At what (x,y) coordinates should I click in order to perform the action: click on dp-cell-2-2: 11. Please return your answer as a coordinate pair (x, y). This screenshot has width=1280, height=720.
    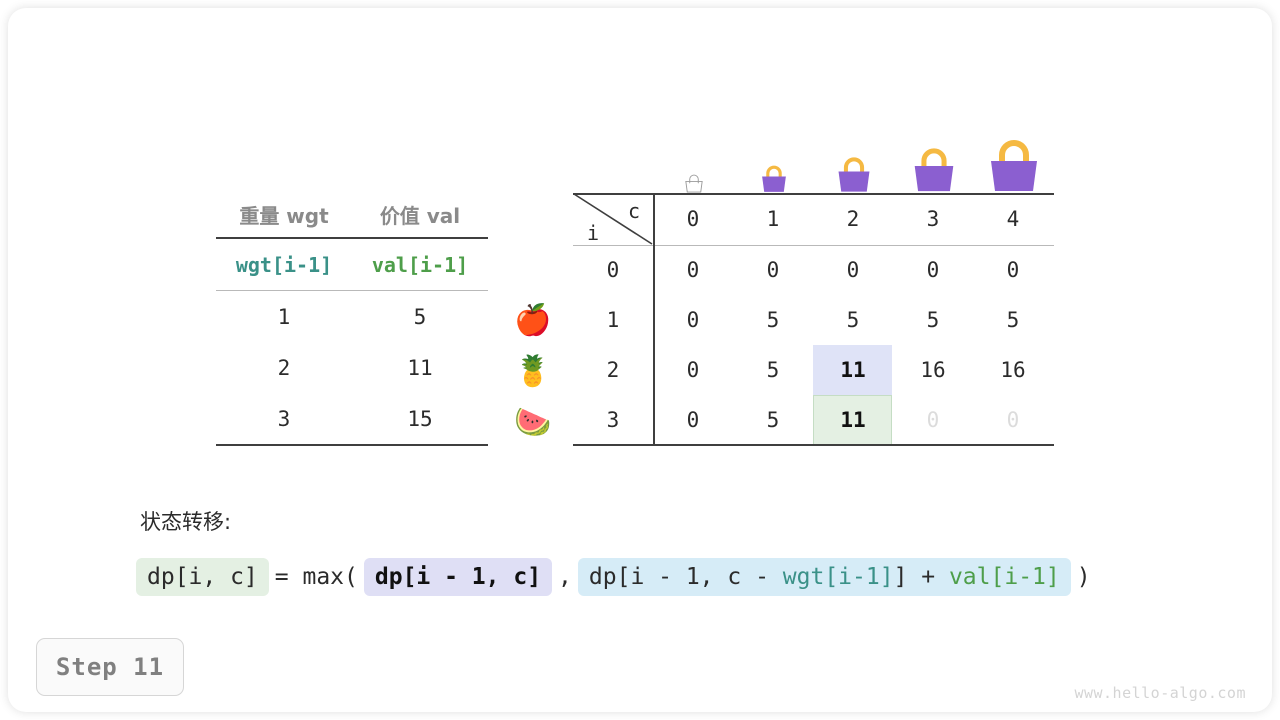
    Looking at the image, I should click on (853, 370).